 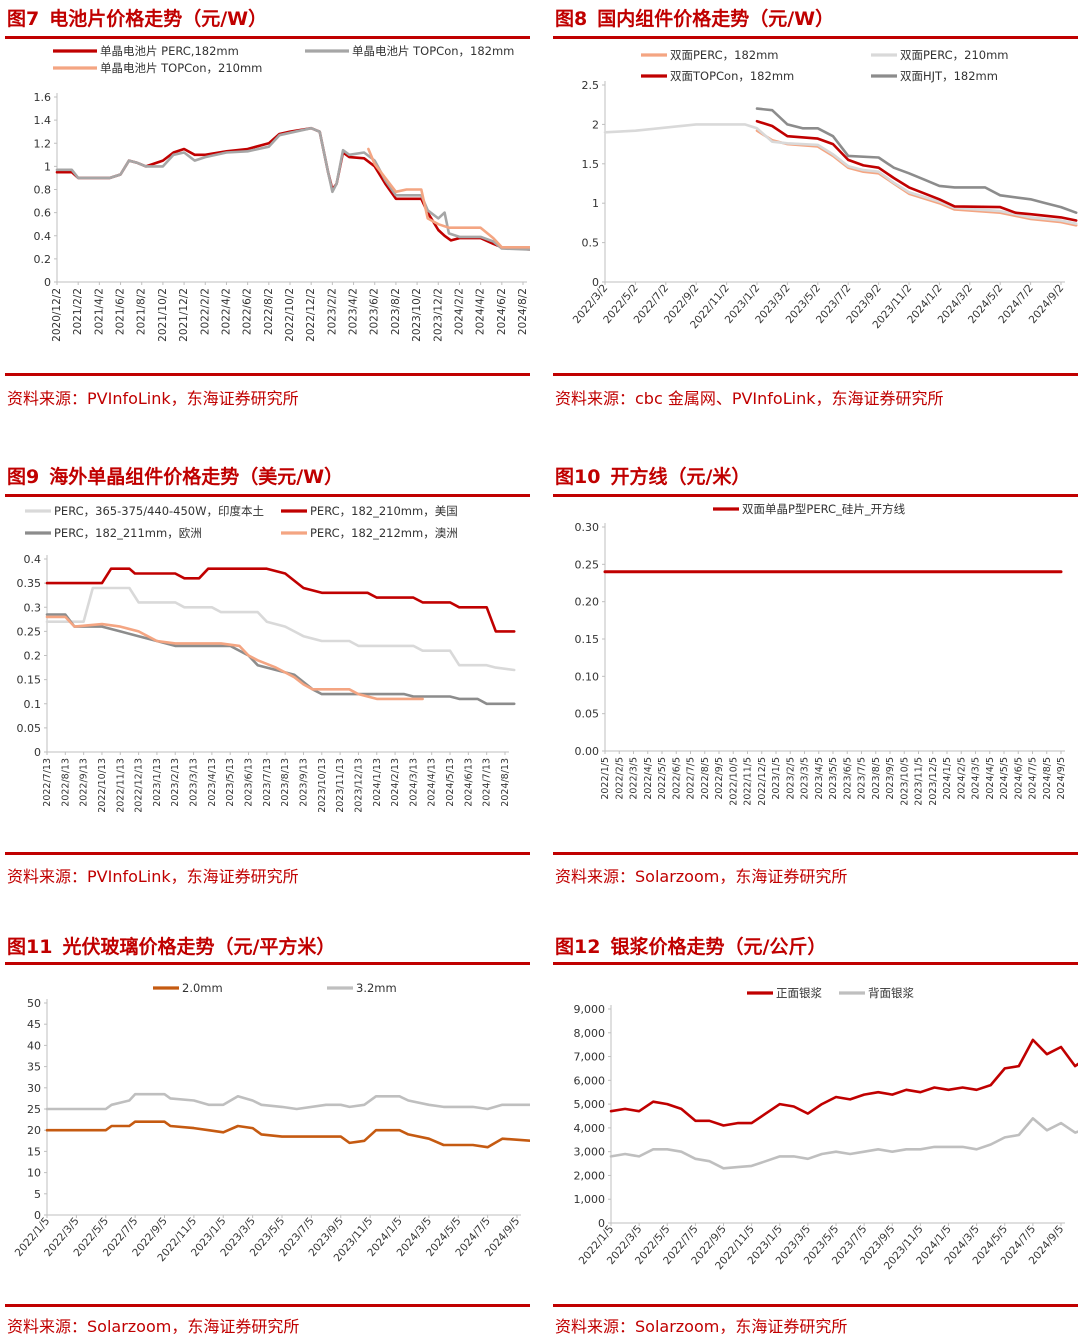 What do you see at coordinates (23, 19) in the screenshot?
I see `figure-number: 图7` at bounding box center [23, 19].